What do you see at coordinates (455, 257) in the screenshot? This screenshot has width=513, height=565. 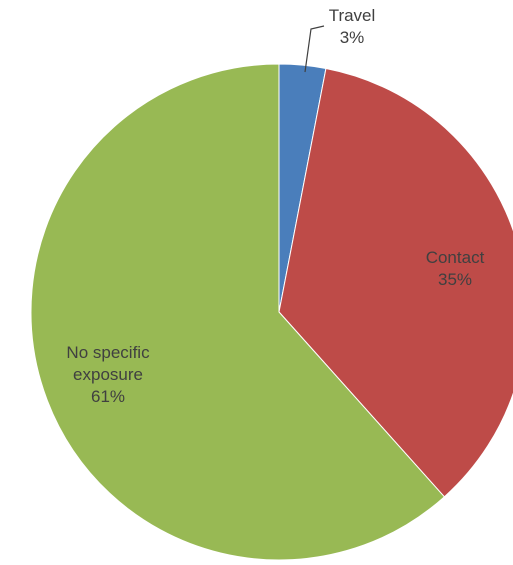 I see `label-name-contact: Contact` at bounding box center [455, 257].